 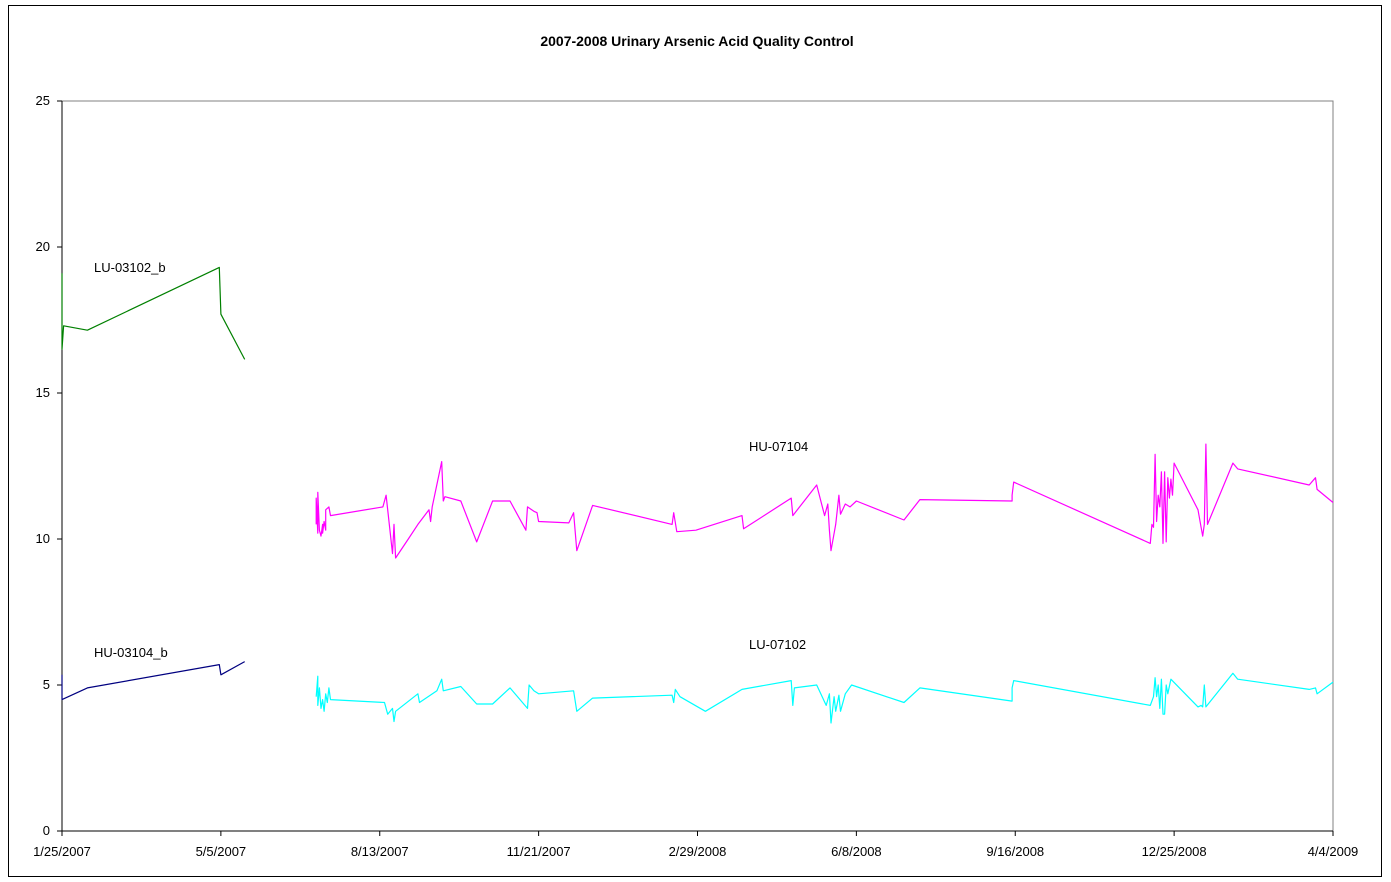 What do you see at coordinates (380, 851) in the screenshot?
I see `x-tick-label: 8/13/2007` at bounding box center [380, 851].